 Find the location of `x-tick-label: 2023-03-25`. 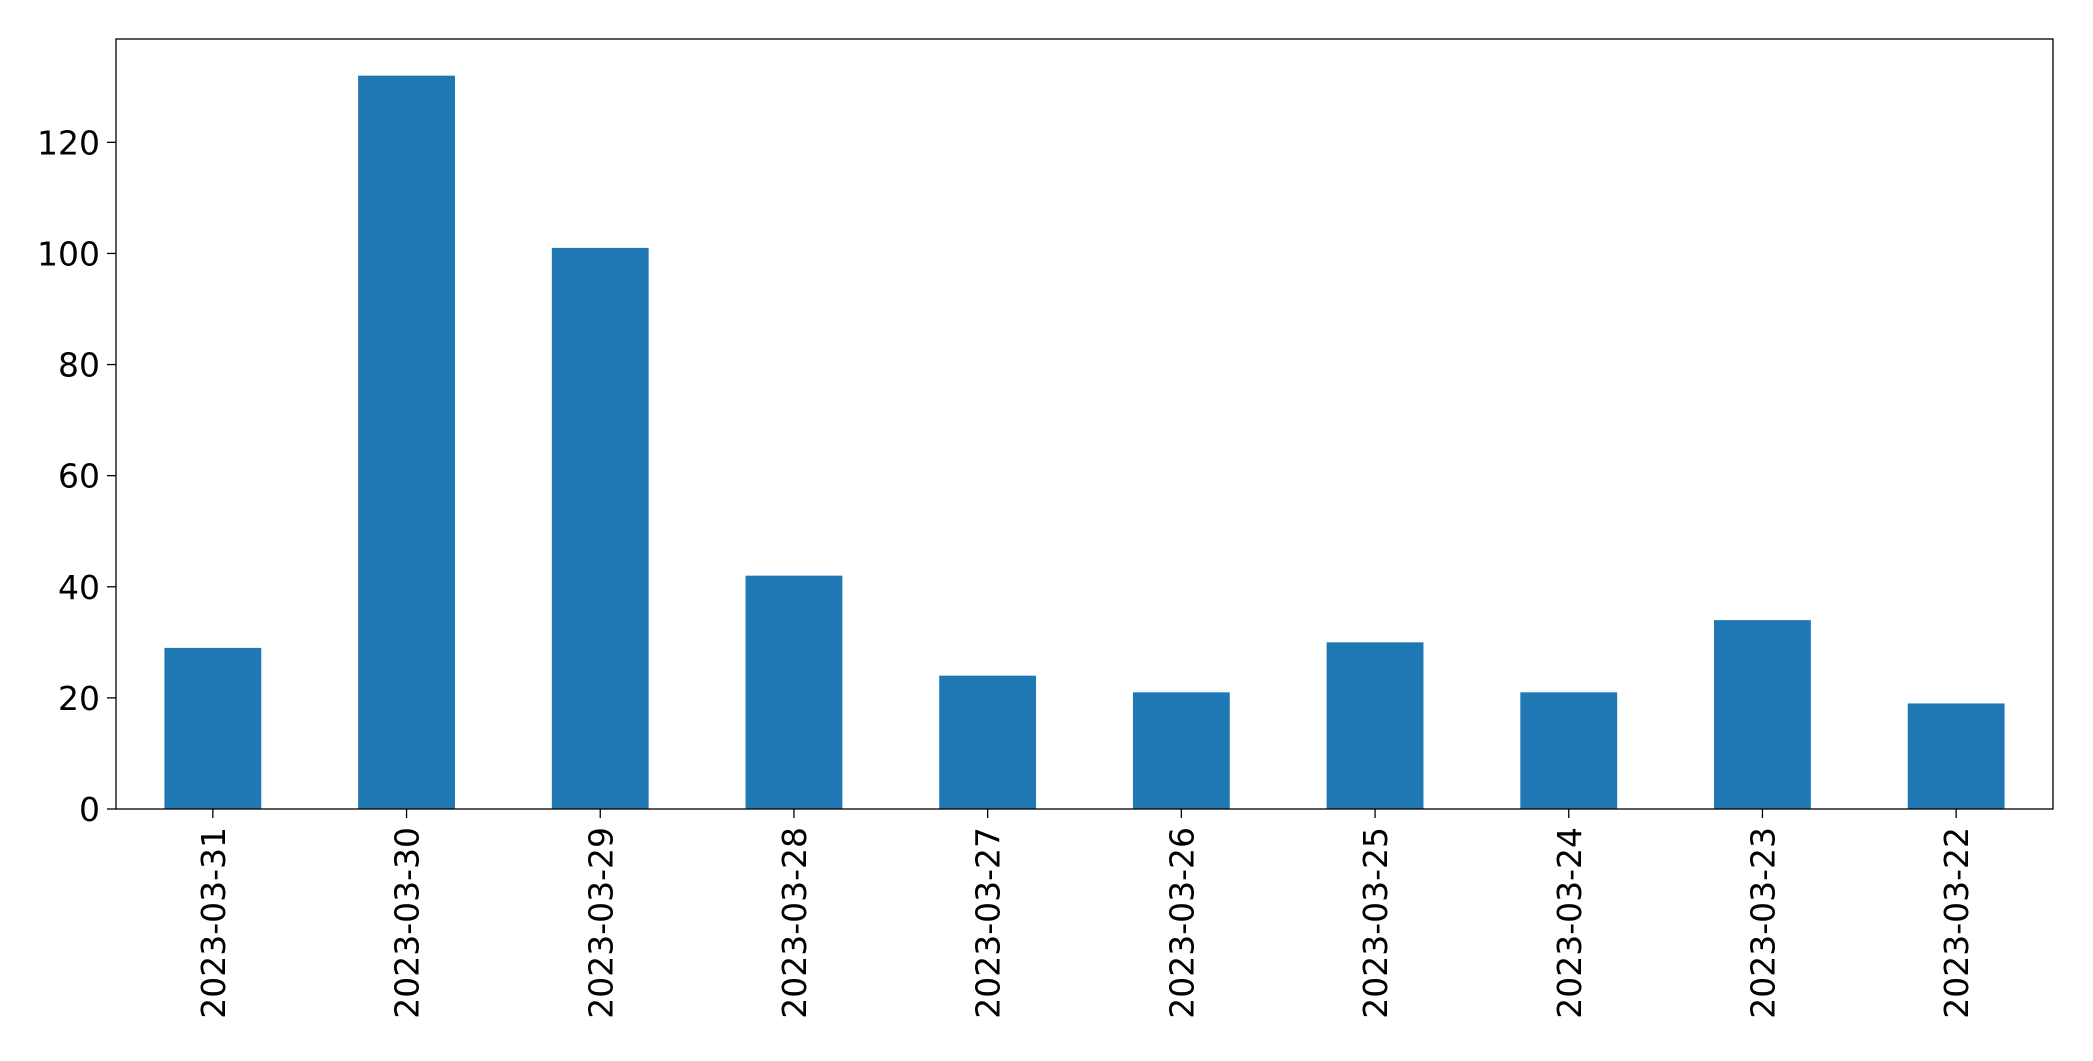

x-tick-label: 2023-03-25 is located at coordinates (1375, 923).